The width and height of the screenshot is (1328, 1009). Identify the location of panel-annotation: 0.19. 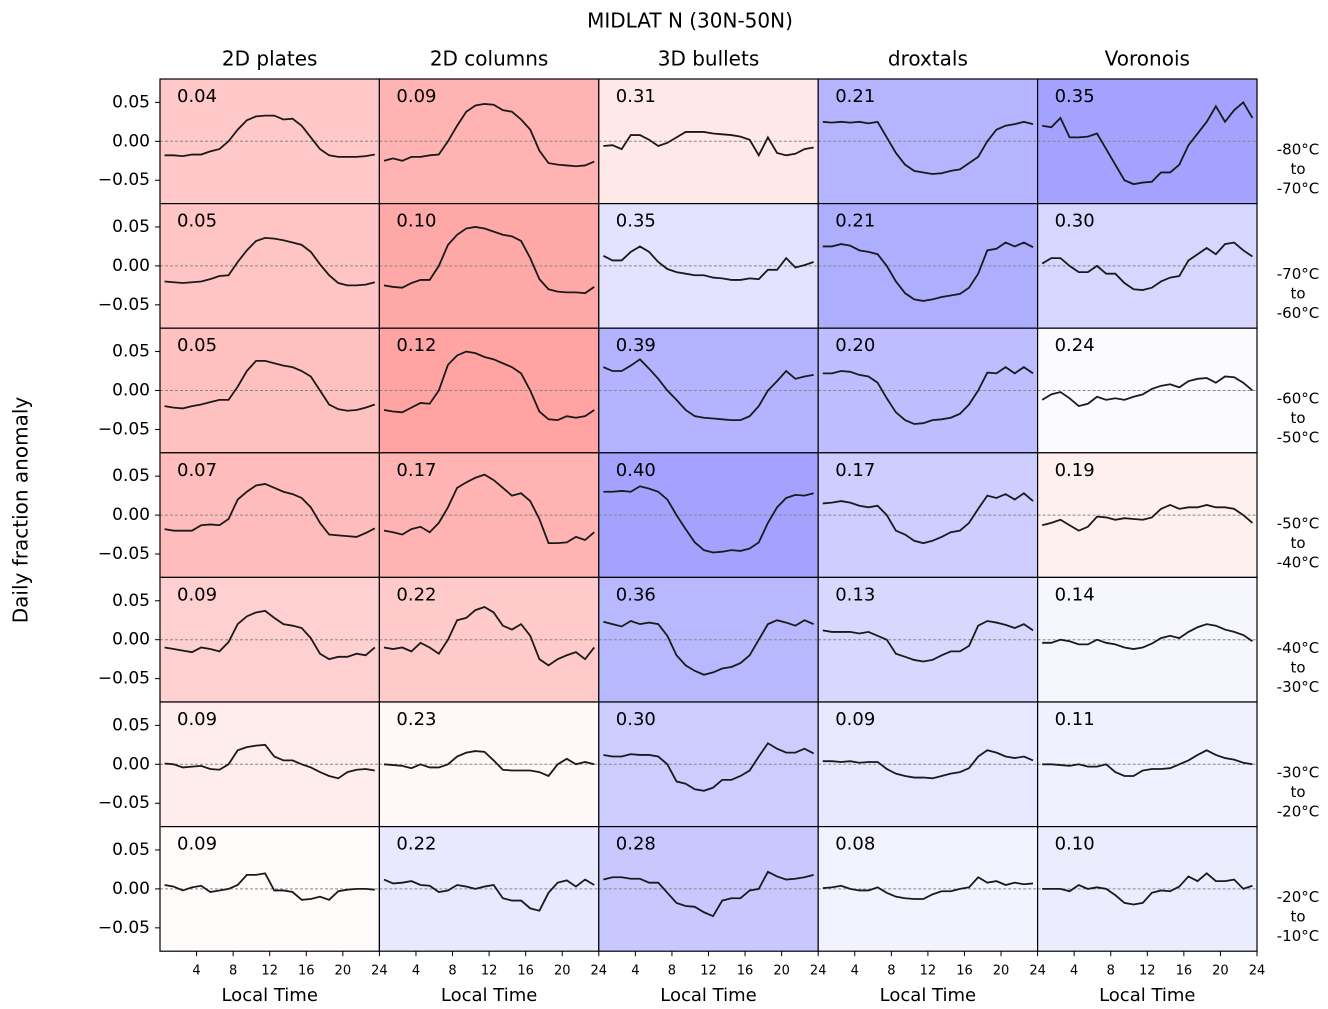
(1075, 470).